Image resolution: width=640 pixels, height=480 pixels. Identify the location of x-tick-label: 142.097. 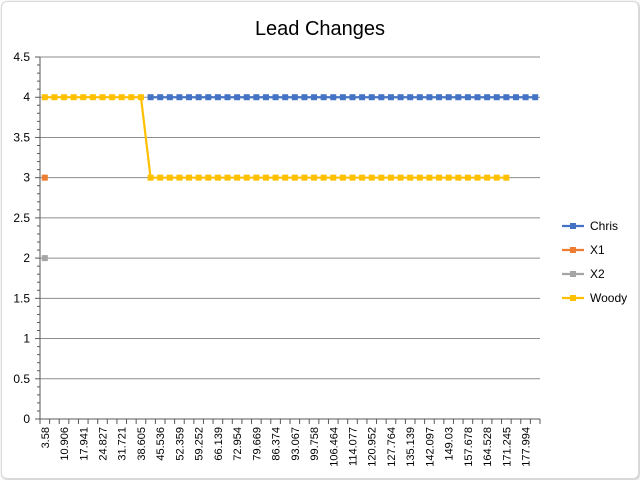
(430, 447).